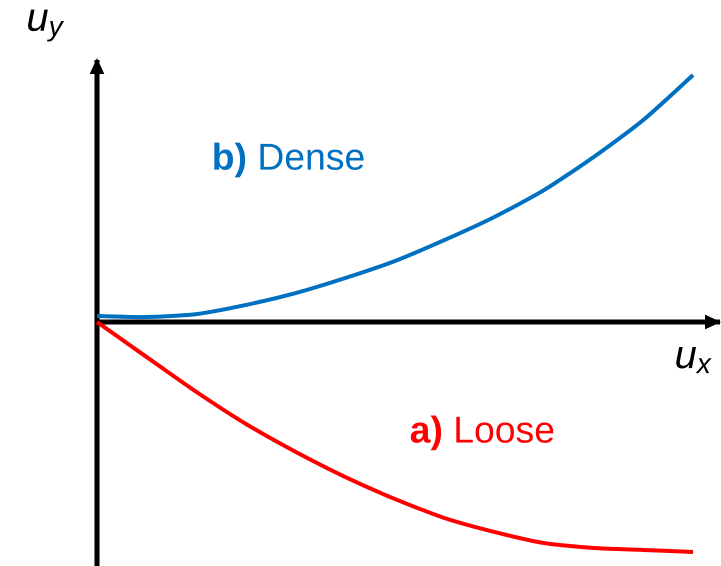 The image size is (721, 566). Describe the element at coordinates (46, 26) in the screenshot. I see `y-axis-title: u$_{y}$` at that location.